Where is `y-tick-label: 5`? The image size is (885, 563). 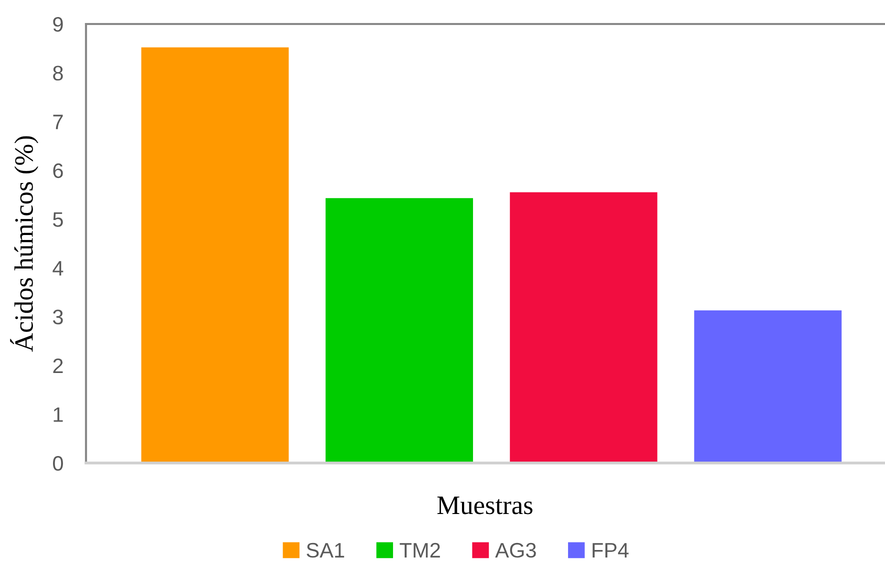 y-tick-label: 5 is located at coordinates (58, 219).